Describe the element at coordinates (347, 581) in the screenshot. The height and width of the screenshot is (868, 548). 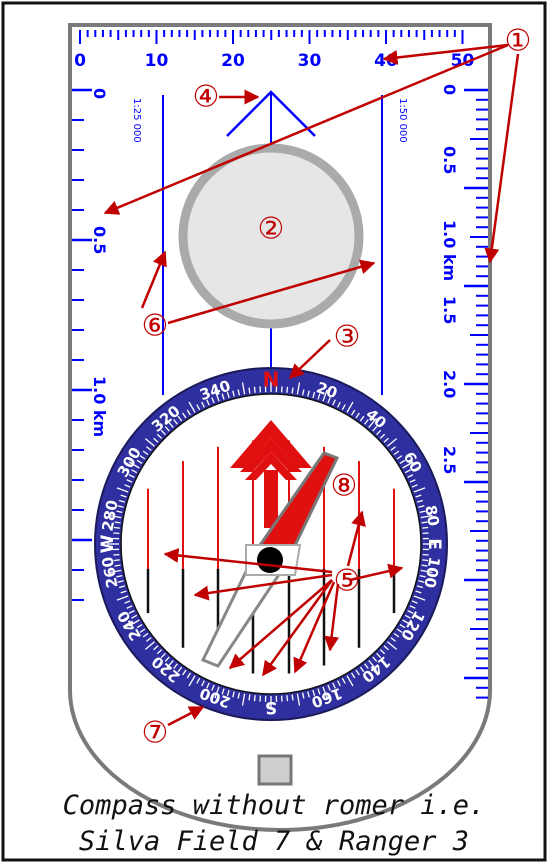
I see `callout-number: ⑤` at that location.